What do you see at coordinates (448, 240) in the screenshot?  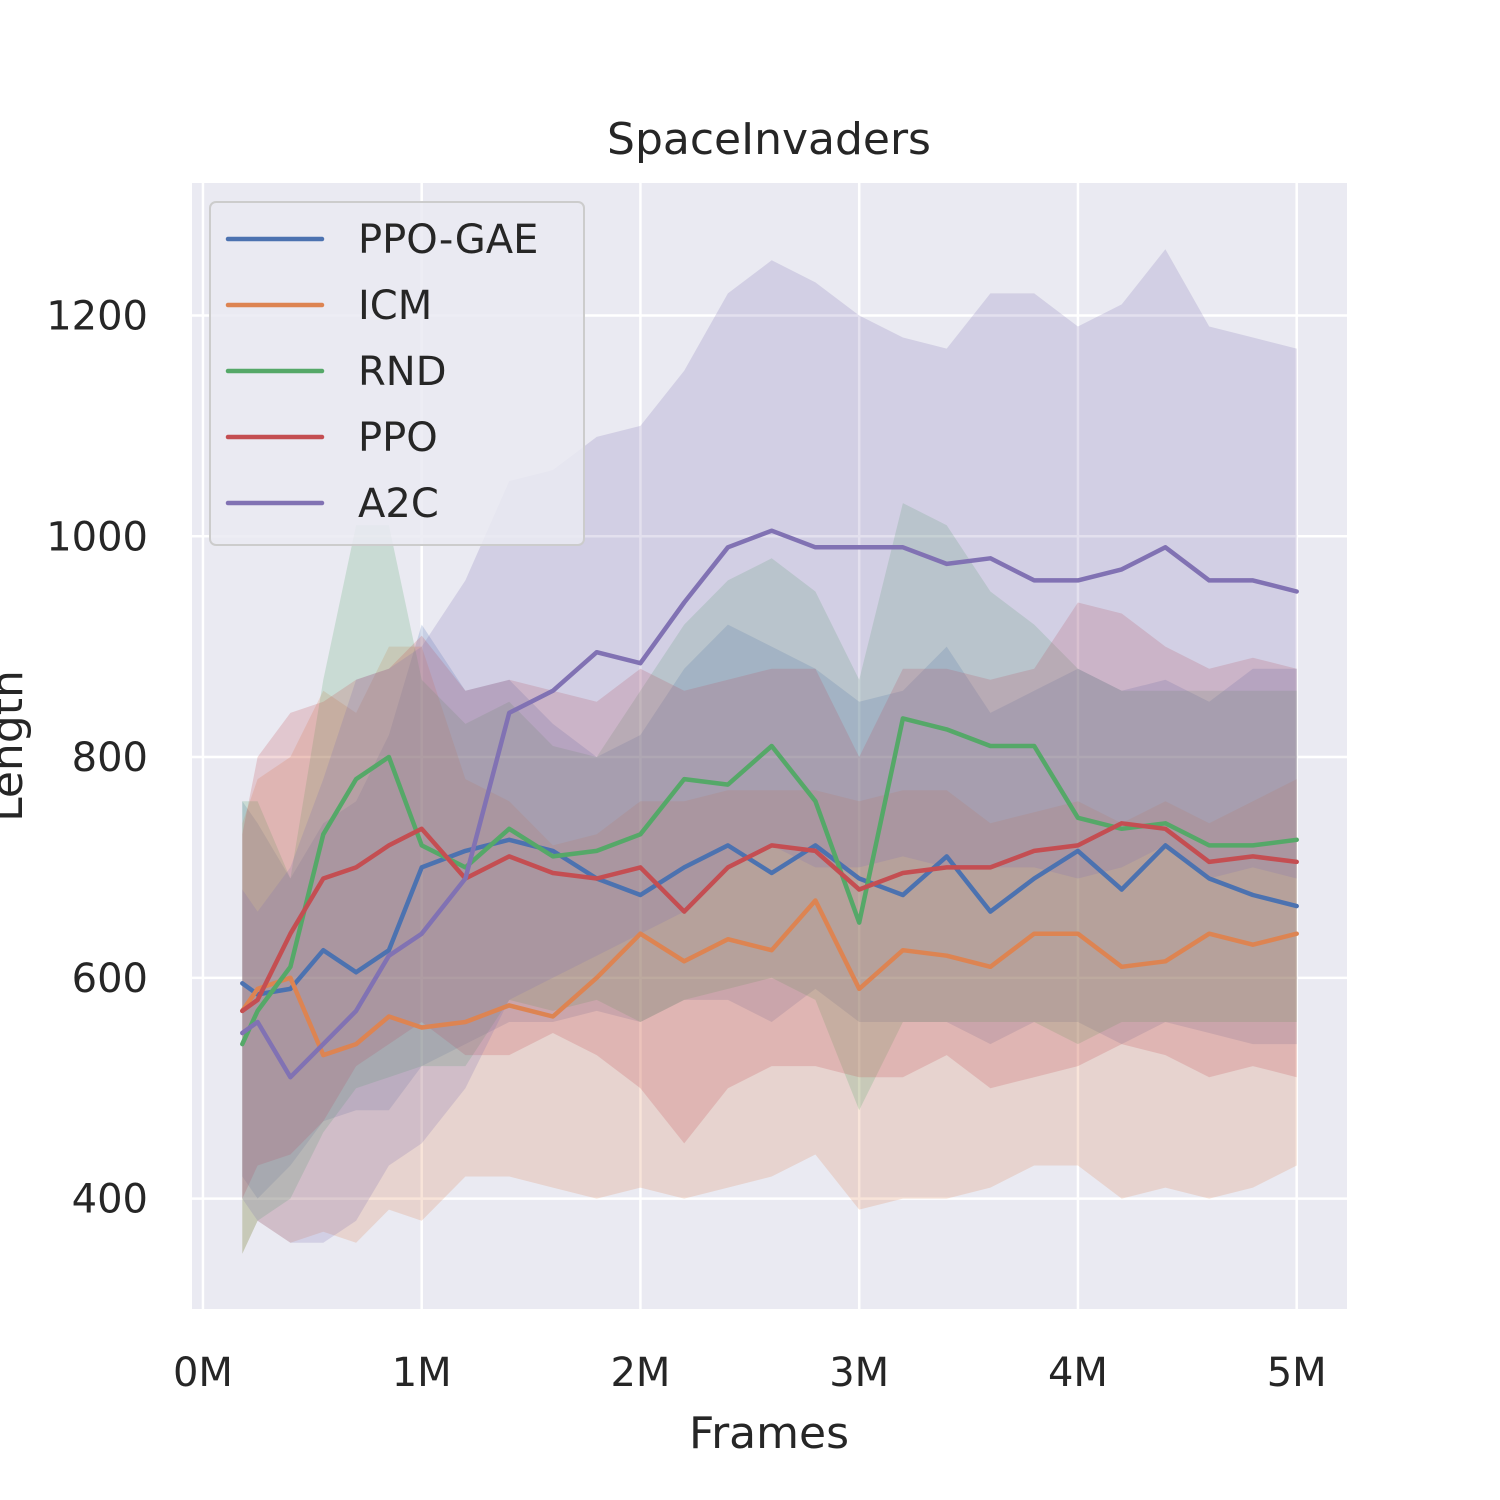 I see `legend-label-ppo-gae: PPO-GAE` at bounding box center [448, 240].